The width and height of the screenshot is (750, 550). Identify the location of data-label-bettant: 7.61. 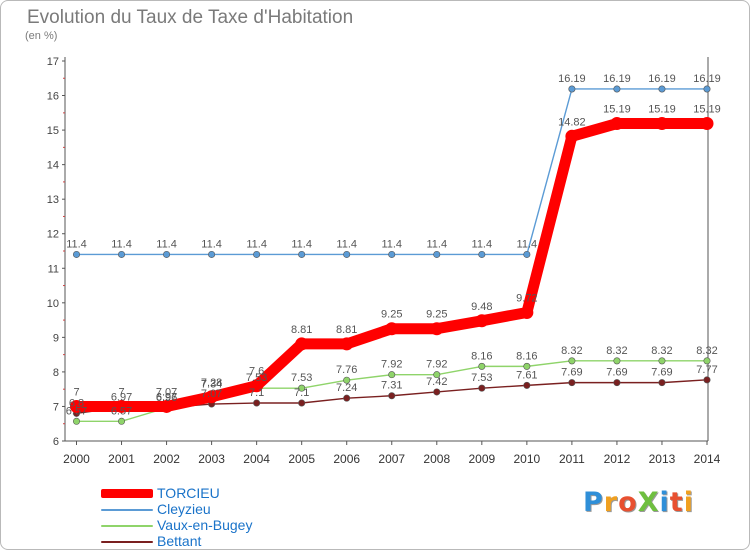
(526, 375).